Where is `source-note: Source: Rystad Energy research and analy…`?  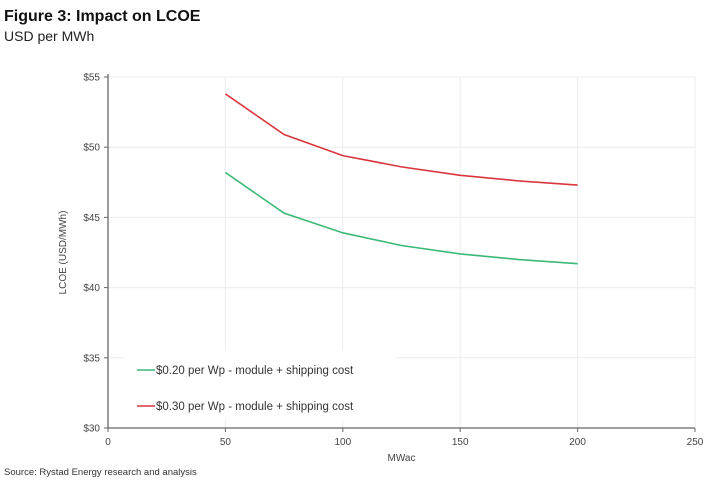 source-note: Source: Rystad Energy research and analy… is located at coordinates (100, 472).